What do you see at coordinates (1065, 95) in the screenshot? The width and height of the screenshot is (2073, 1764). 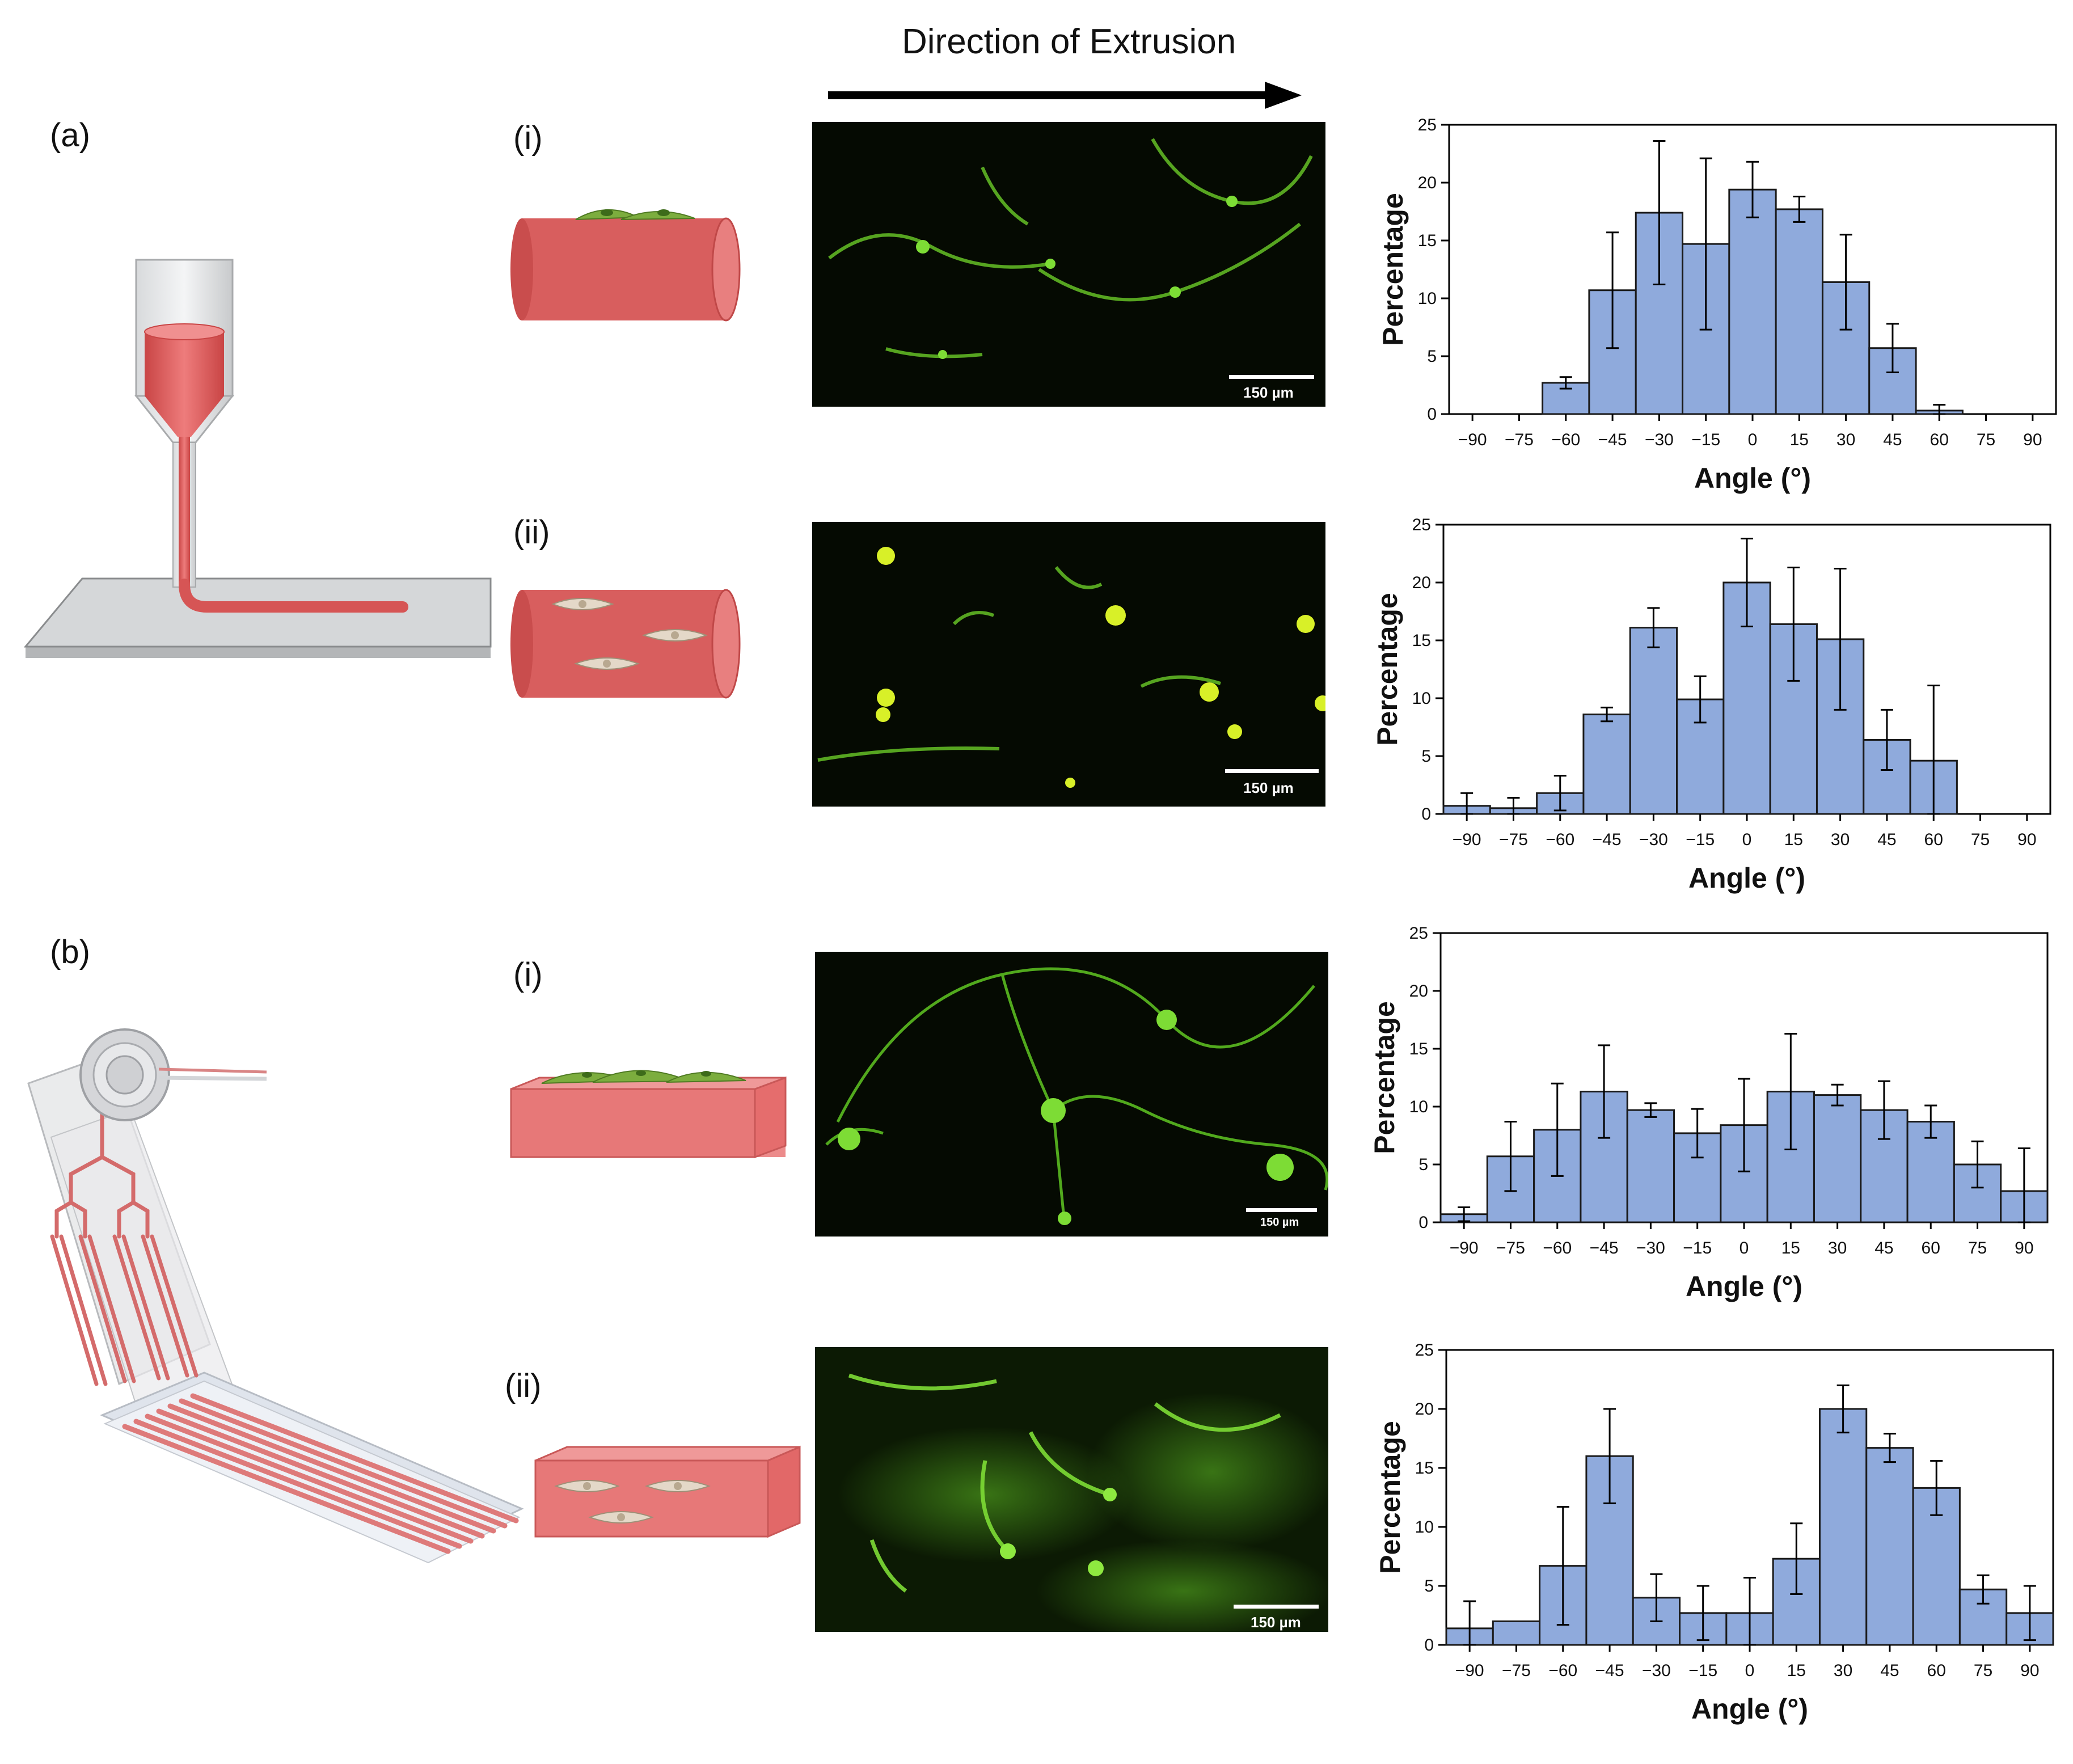 I see `direction-arrow` at bounding box center [1065, 95].